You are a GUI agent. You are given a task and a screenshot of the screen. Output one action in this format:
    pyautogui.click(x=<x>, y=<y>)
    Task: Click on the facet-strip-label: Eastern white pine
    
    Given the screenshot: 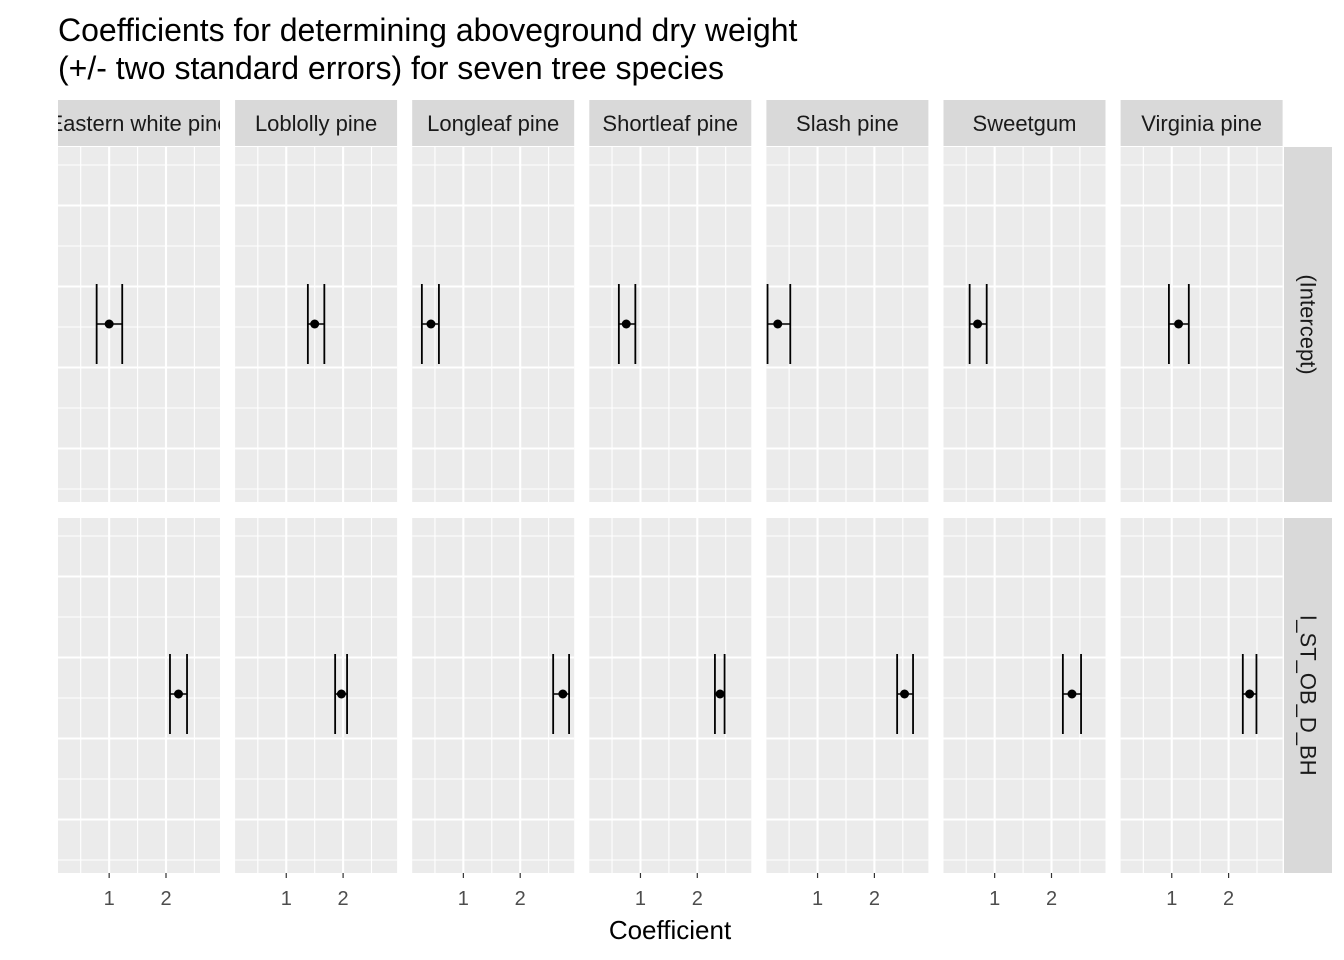 What is the action you would take?
    pyautogui.click(x=139, y=123)
    